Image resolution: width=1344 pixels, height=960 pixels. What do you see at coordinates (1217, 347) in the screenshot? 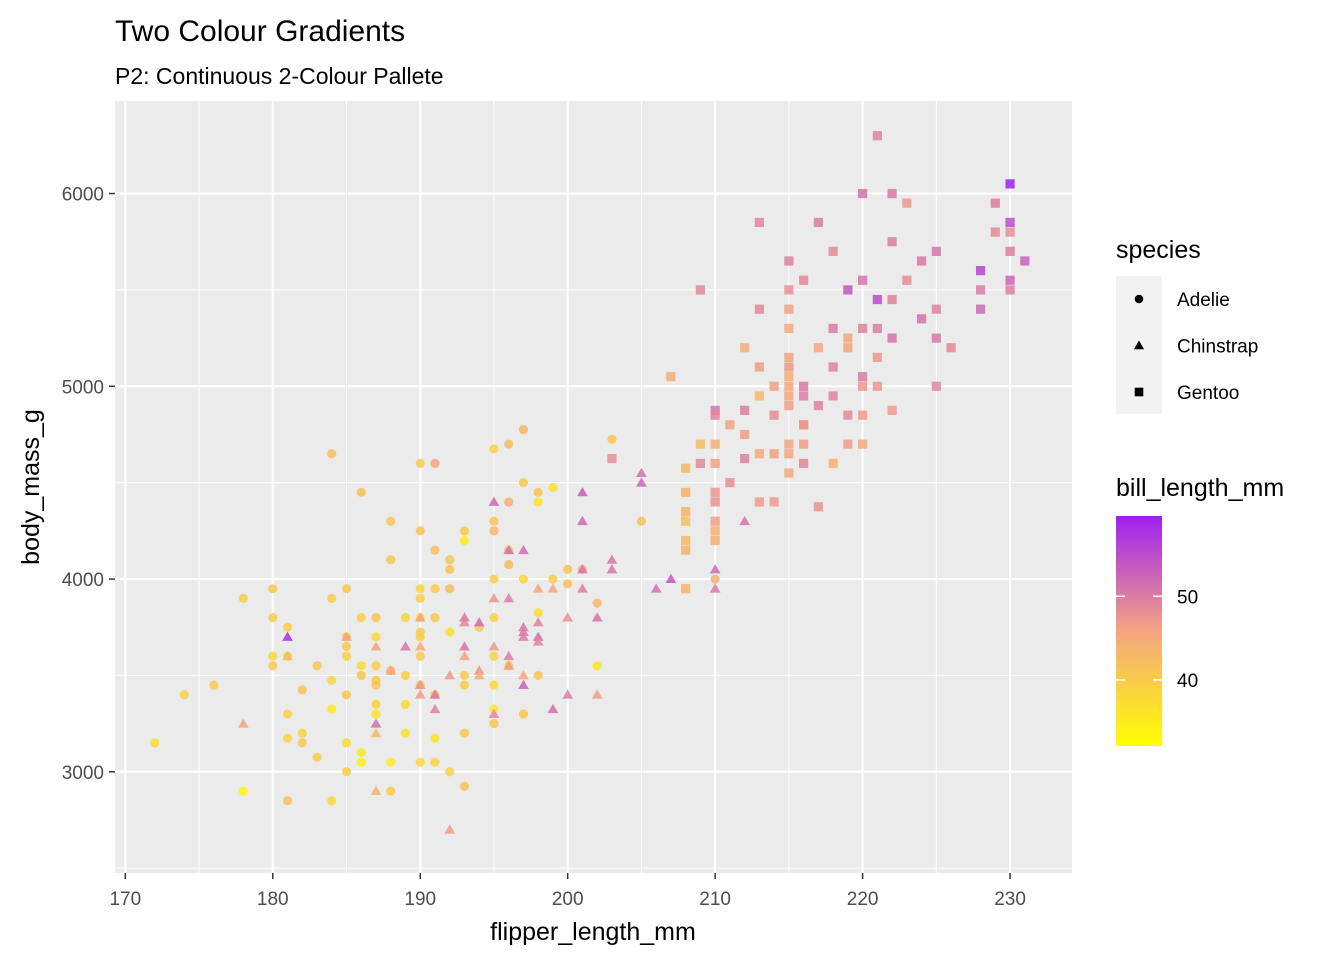
I see `shape-legend-label: Chinstrap` at bounding box center [1217, 347].